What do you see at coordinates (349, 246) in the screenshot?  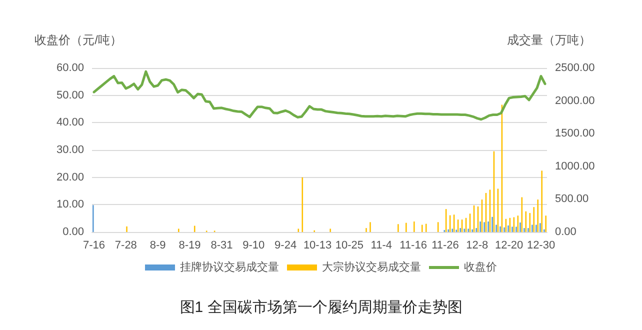 I see `x-tick-label: 10-25` at bounding box center [349, 246].